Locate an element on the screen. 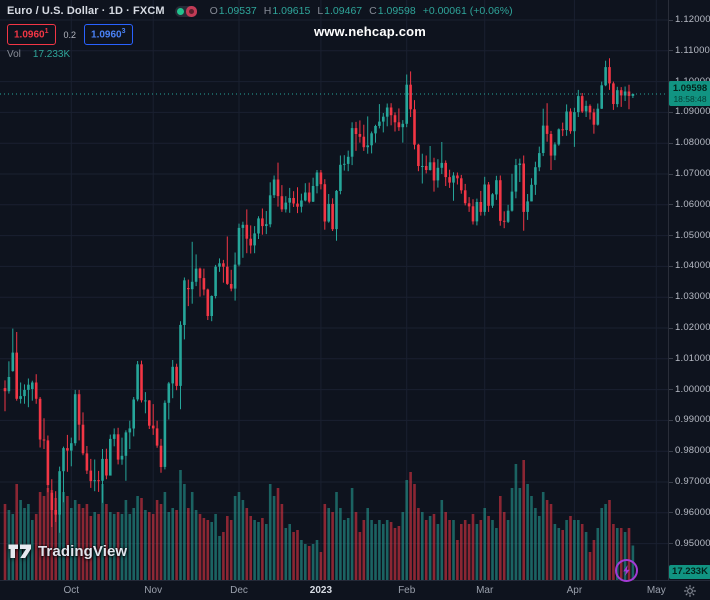 The width and height of the screenshot is (710, 600). market-status-icon is located at coordinates (185, 11).